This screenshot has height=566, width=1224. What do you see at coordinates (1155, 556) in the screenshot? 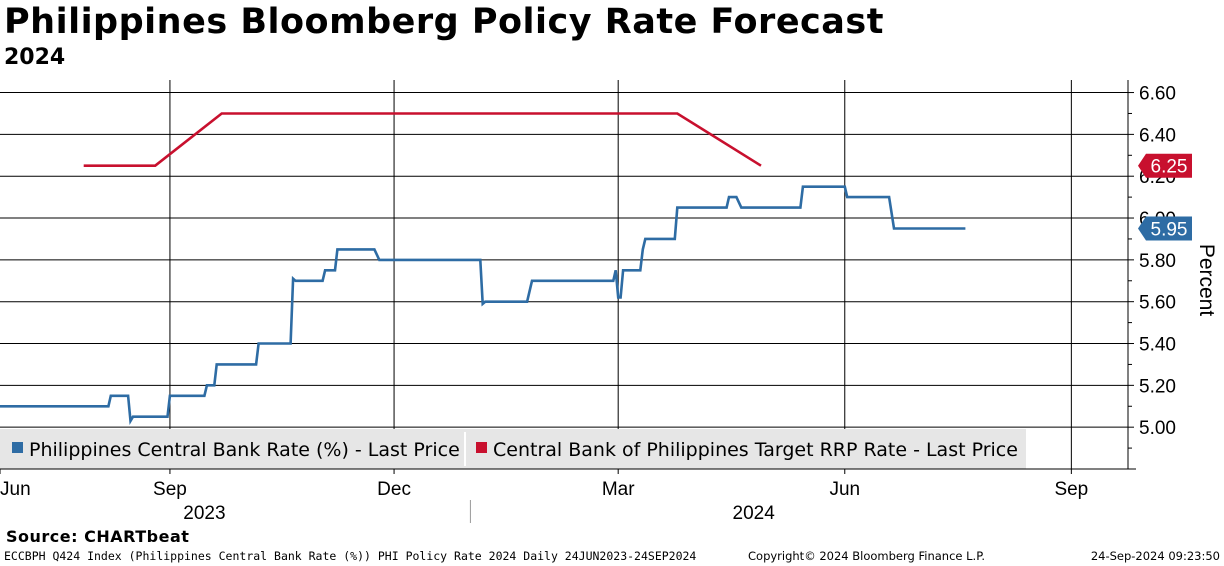
I see `timestamp: 24-Sep-2024 09:23:50` at bounding box center [1155, 556].